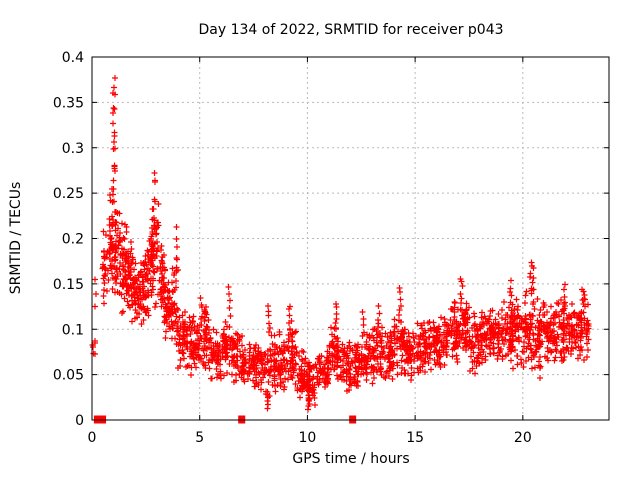  I want to click on y-tick-label: 0.35, so click(68, 103).